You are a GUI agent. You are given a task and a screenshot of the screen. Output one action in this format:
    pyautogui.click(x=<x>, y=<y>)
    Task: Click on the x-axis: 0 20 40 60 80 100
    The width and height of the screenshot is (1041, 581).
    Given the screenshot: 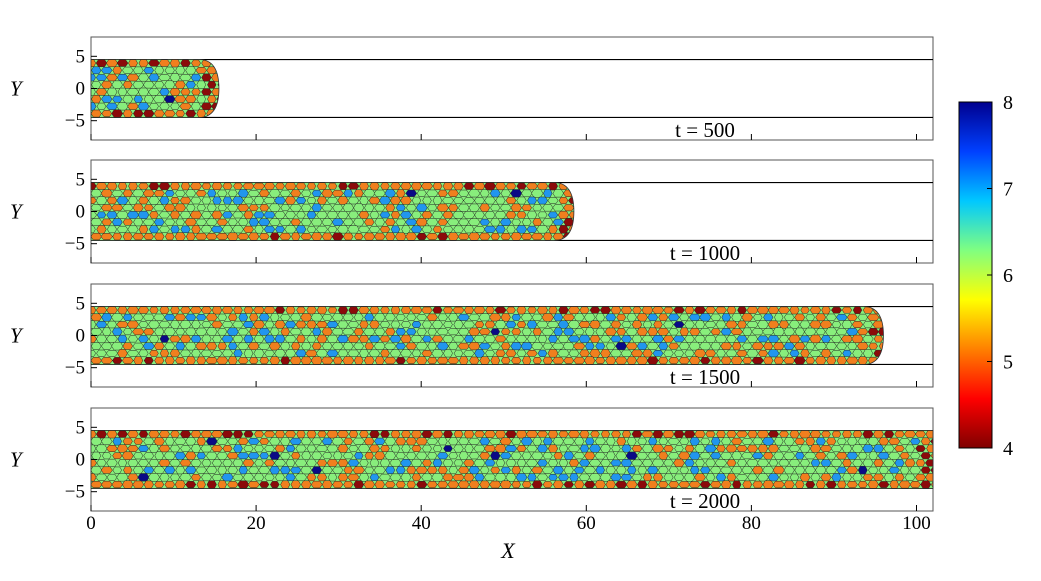 What is the action you would take?
    pyautogui.click(x=508, y=523)
    